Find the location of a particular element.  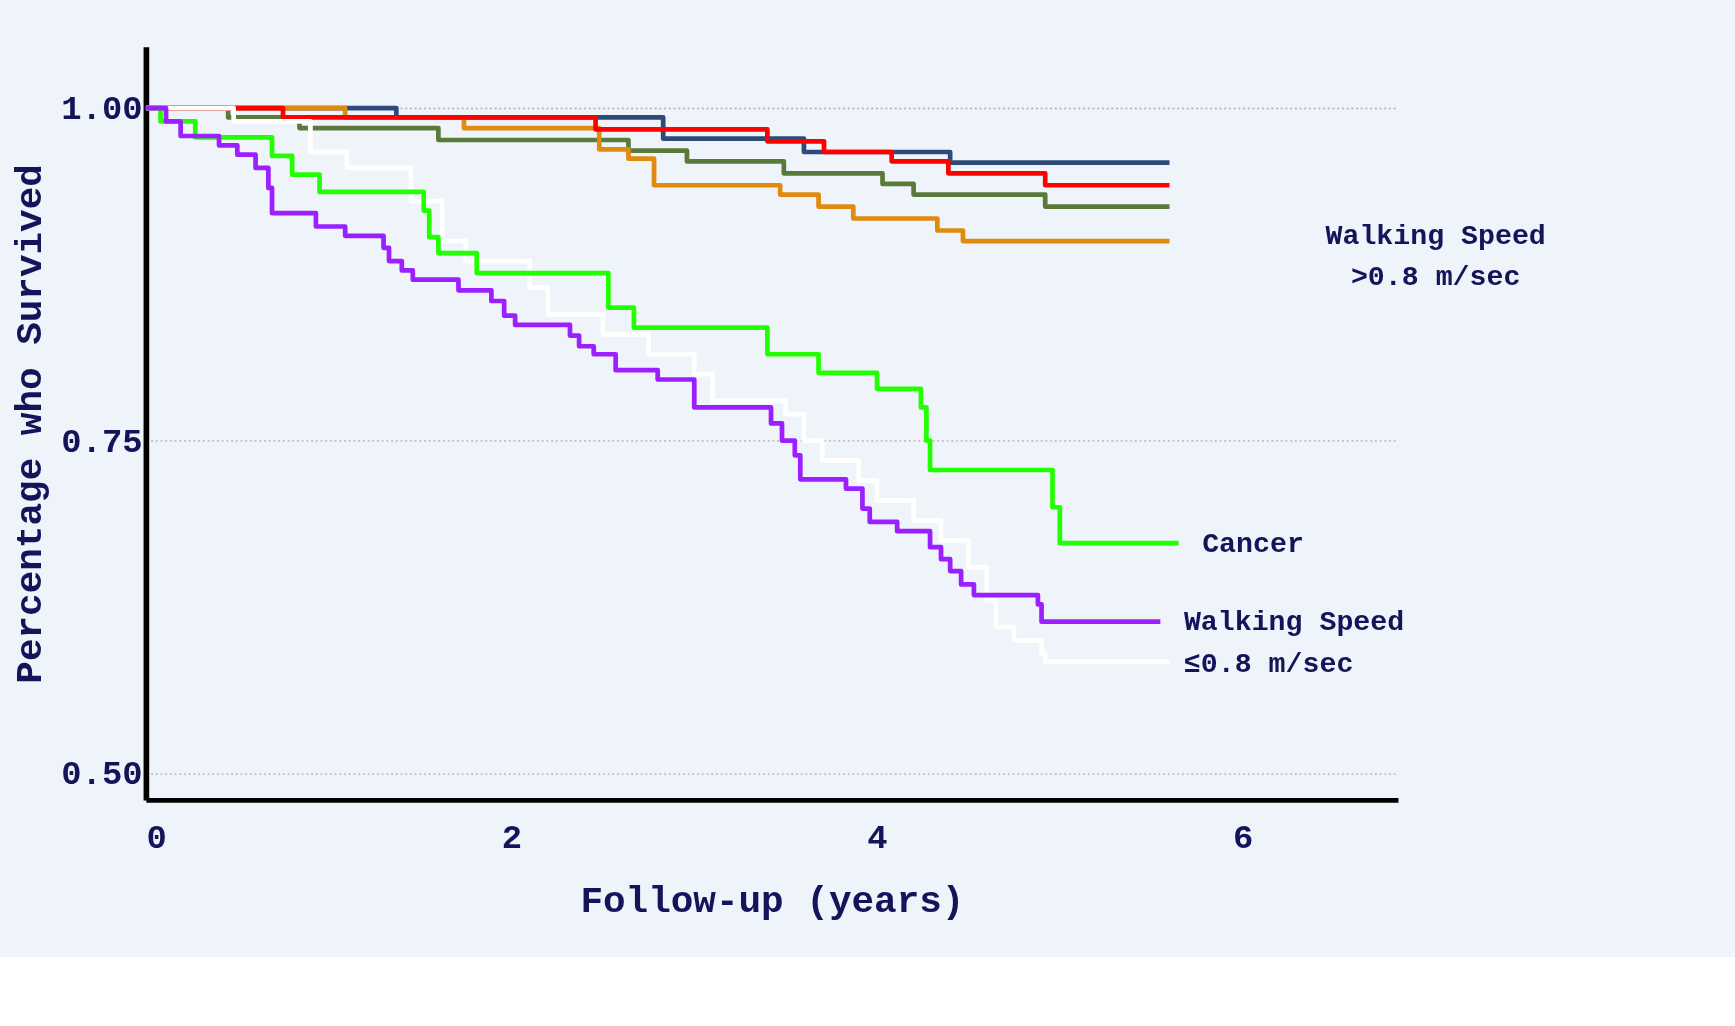

y-tick-label: 0.50 is located at coordinates (102, 775).